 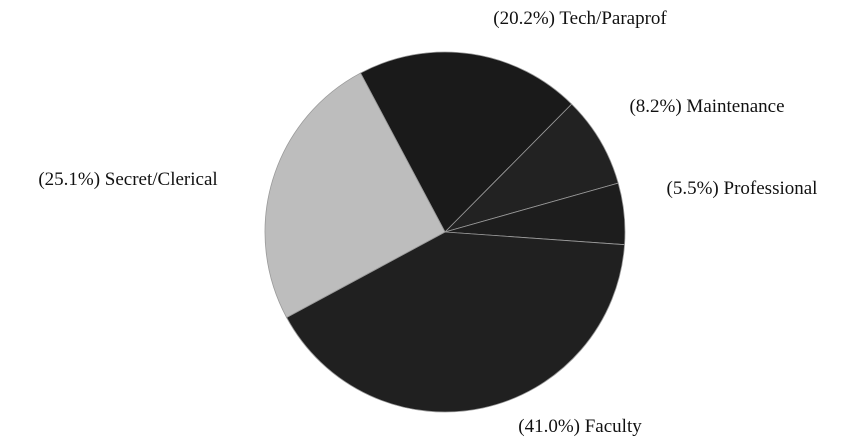 I want to click on slice-label: (8.2%) Maintenance, so click(x=706, y=106).